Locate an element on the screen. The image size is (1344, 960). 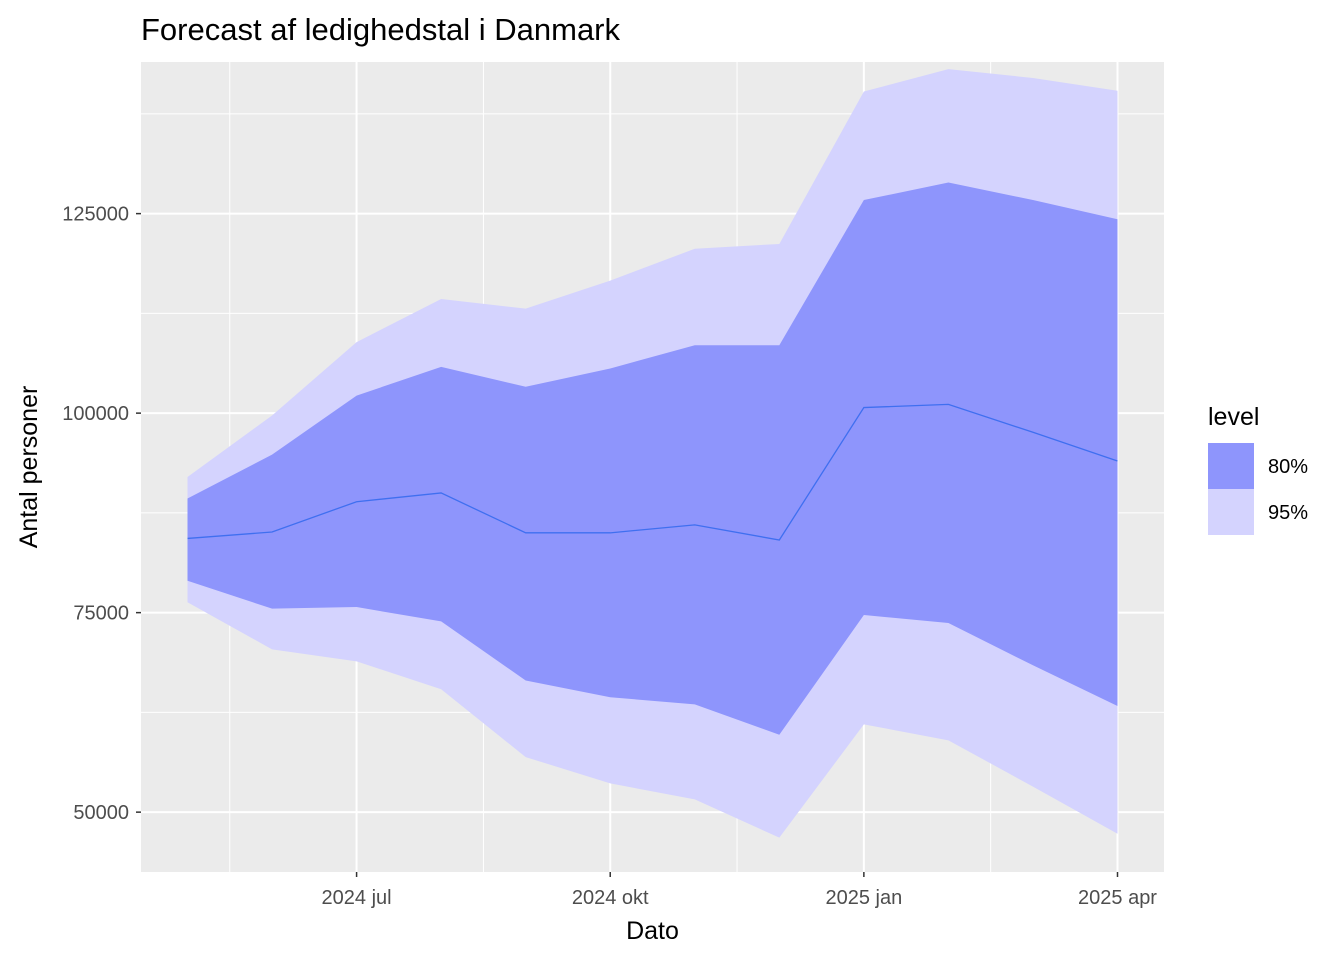
forecast-lines is located at coordinates (652, 472).